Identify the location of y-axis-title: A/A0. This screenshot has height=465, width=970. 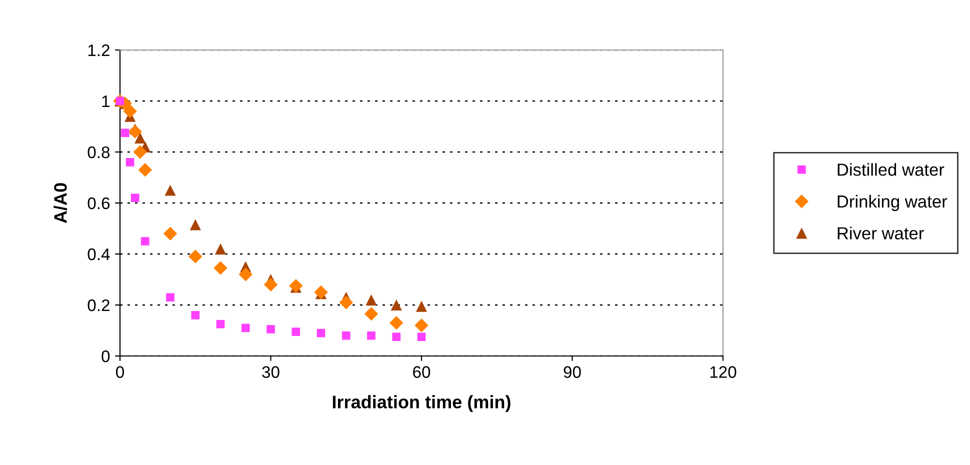
(61, 203).